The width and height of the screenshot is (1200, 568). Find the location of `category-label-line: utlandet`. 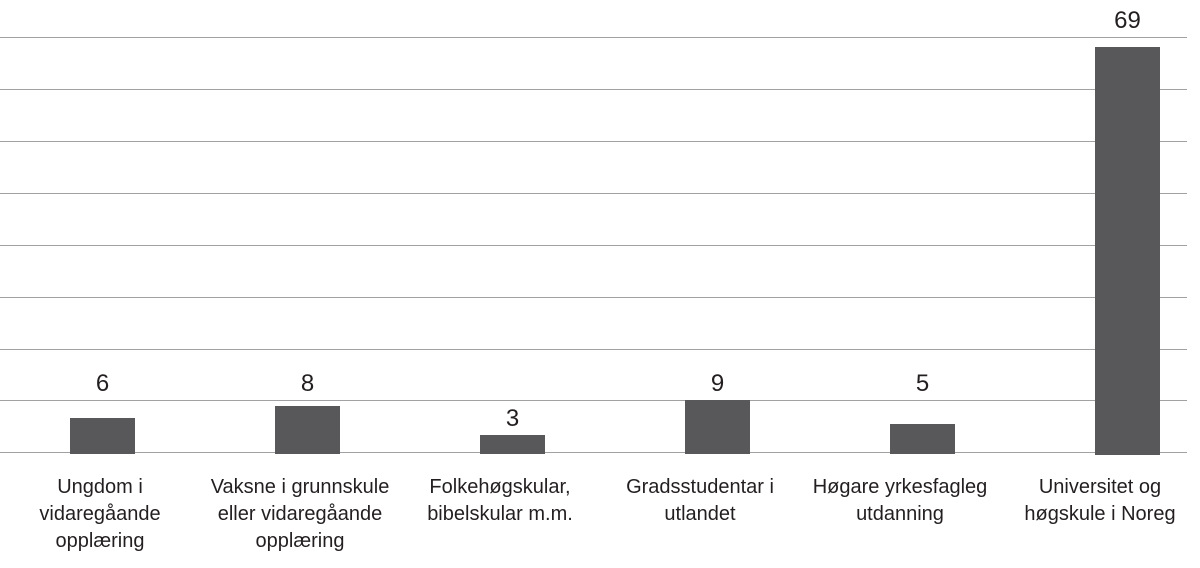

category-label-line: utlandet is located at coordinates (700, 514).